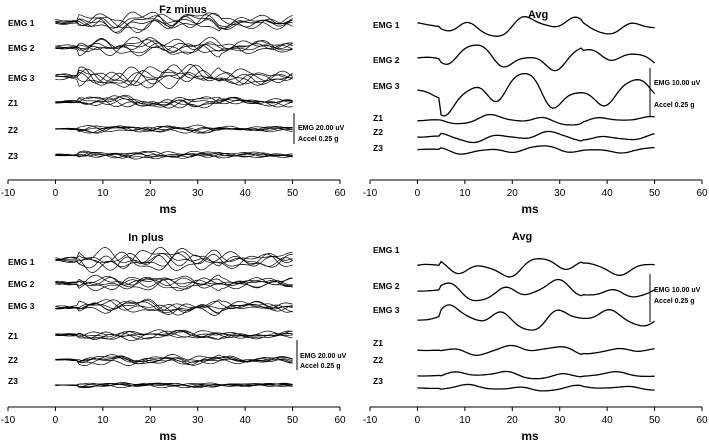  I want to click on scale-label-emg: EMG 20.00 uV, so click(323, 356).